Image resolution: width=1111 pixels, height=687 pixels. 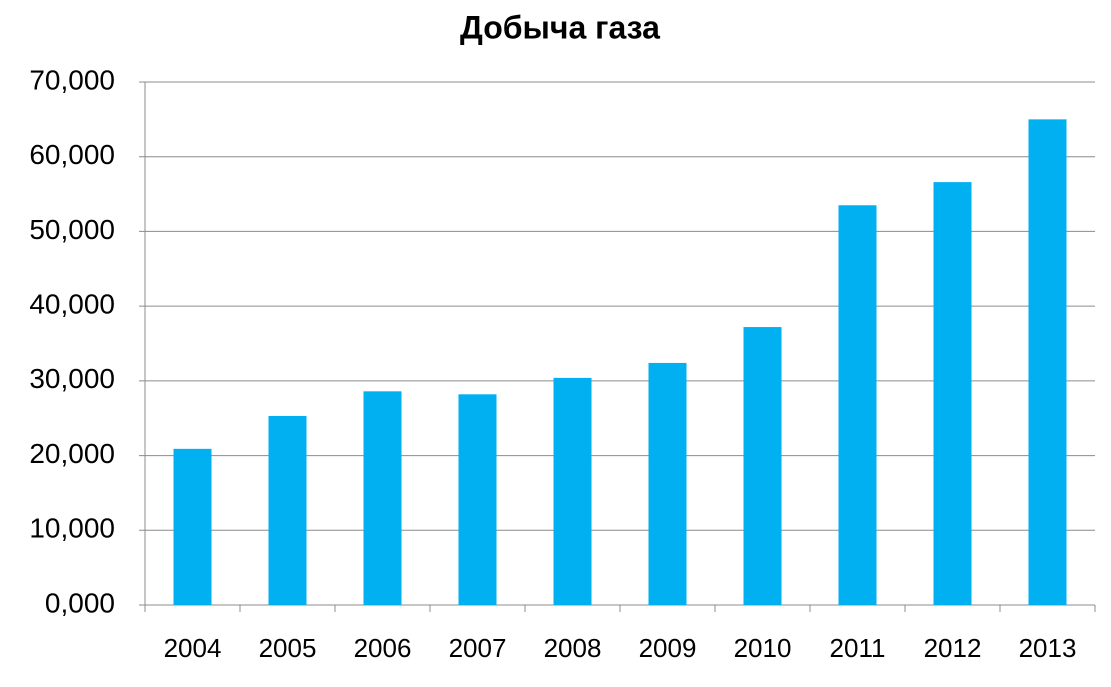 What do you see at coordinates (288, 648) in the screenshot?
I see `x-tick-label: 2005` at bounding box center [288, 648].